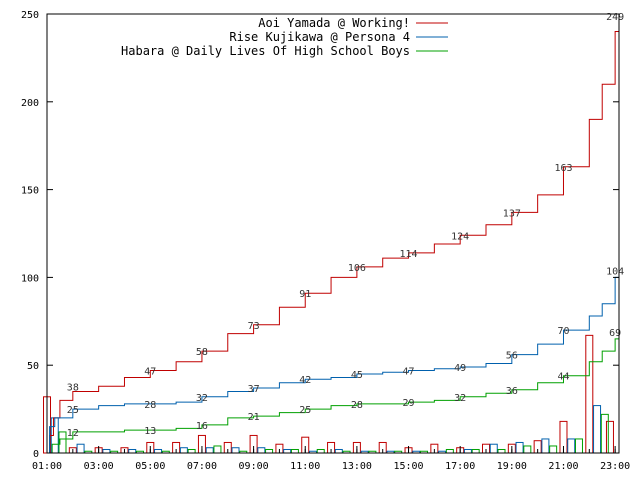 Image resolution: width=640 pixels, height=480 pixels. What do you see at coordinates (150, 371) in the screenshot?
I see `data-label-series-0-1: 47` at bounding box center [150, 371].